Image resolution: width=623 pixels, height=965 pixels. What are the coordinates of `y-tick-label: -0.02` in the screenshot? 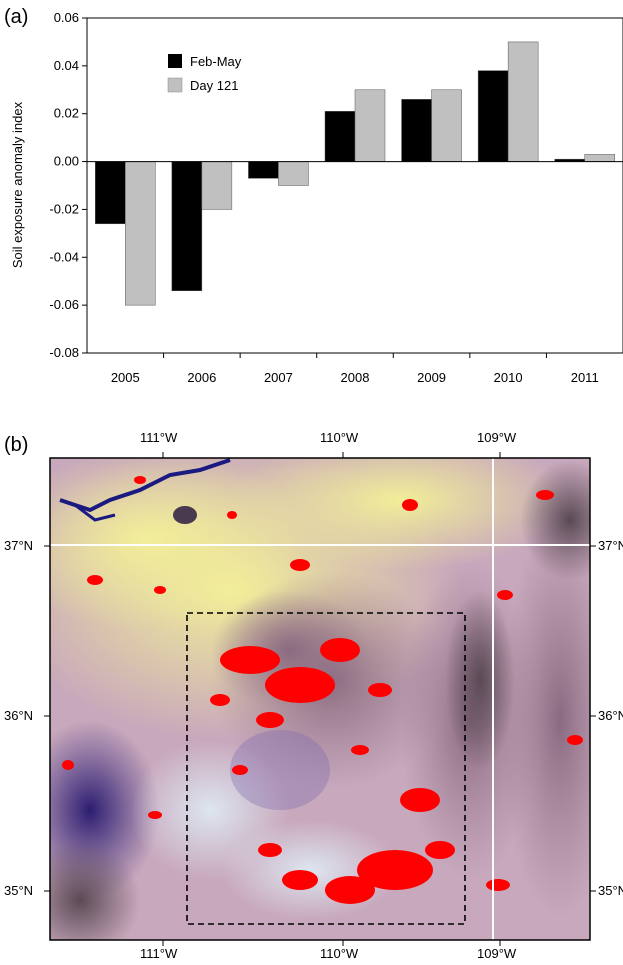 It's located at (64, 208).